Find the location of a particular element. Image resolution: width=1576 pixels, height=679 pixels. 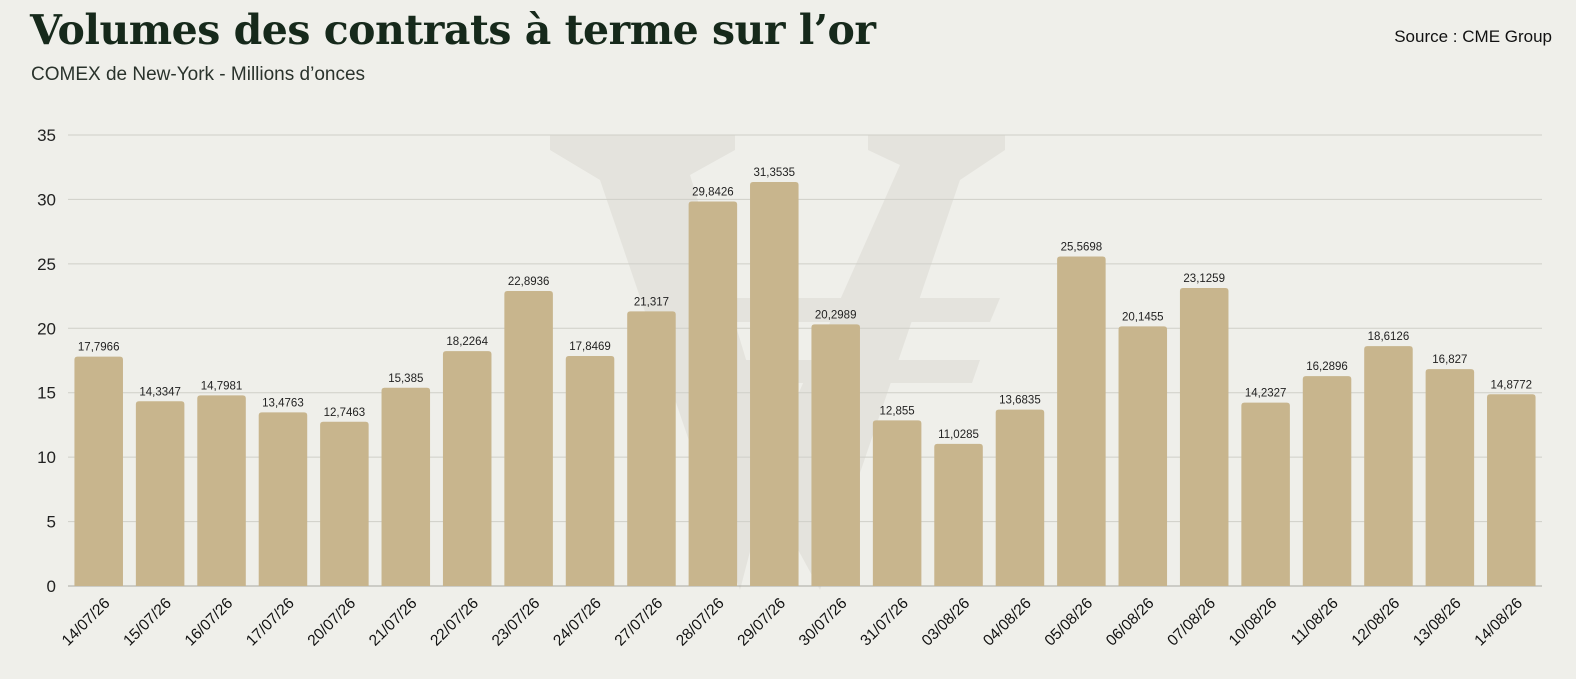

x-tick-label: 16/07/26 is located at coordinates (209, 622).